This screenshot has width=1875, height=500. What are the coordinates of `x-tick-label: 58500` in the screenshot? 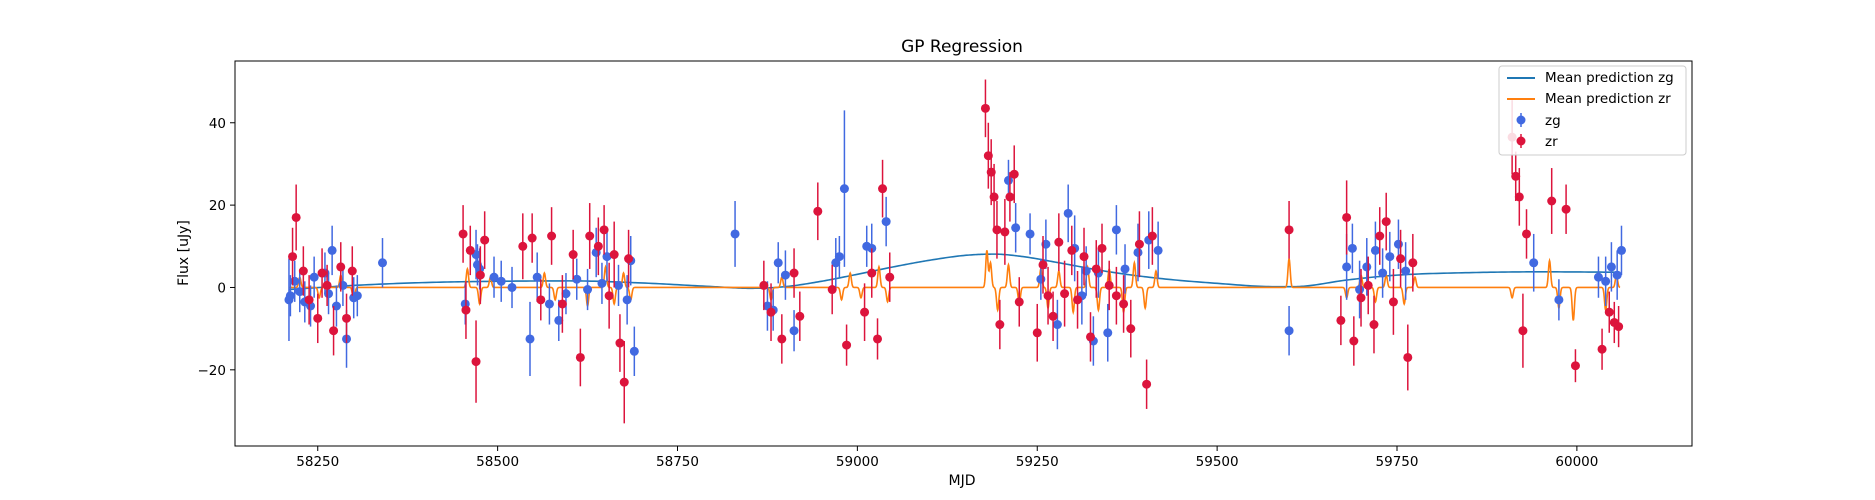 It's located at (497, 462).